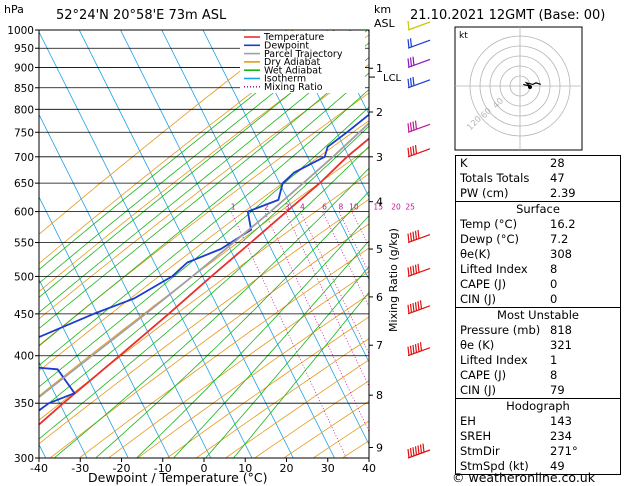 Image resolution: width=629 pixels, height=486 pixels. What do you see at coordinates (538, 224) in the screenshot?
I see `index-row: Temp (°C) 16.2` at bounding box center [538, 224].